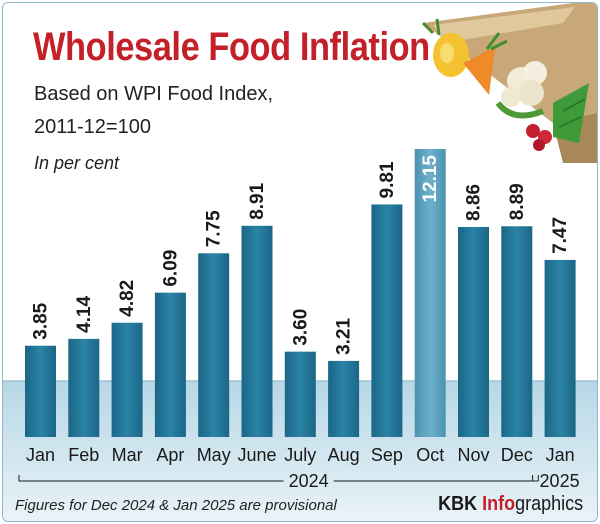 The height and width of the screenshot is (524, 600). What do you see at coordinates (430, 179) in the screenshot?
I see `value-label: 12.15` at bounding box center [430, 179].